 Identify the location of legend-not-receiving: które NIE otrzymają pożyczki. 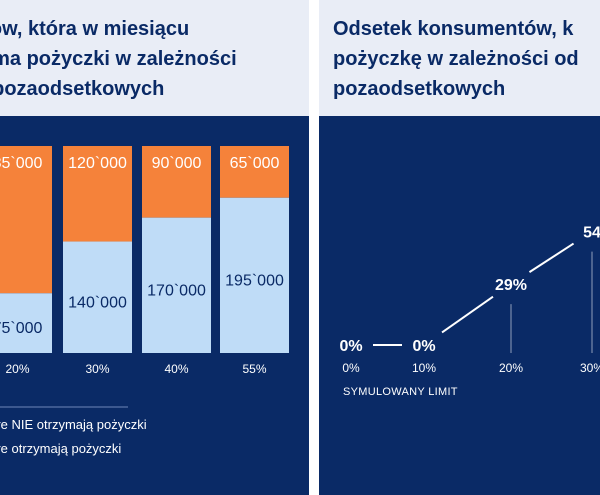
(73, 424).